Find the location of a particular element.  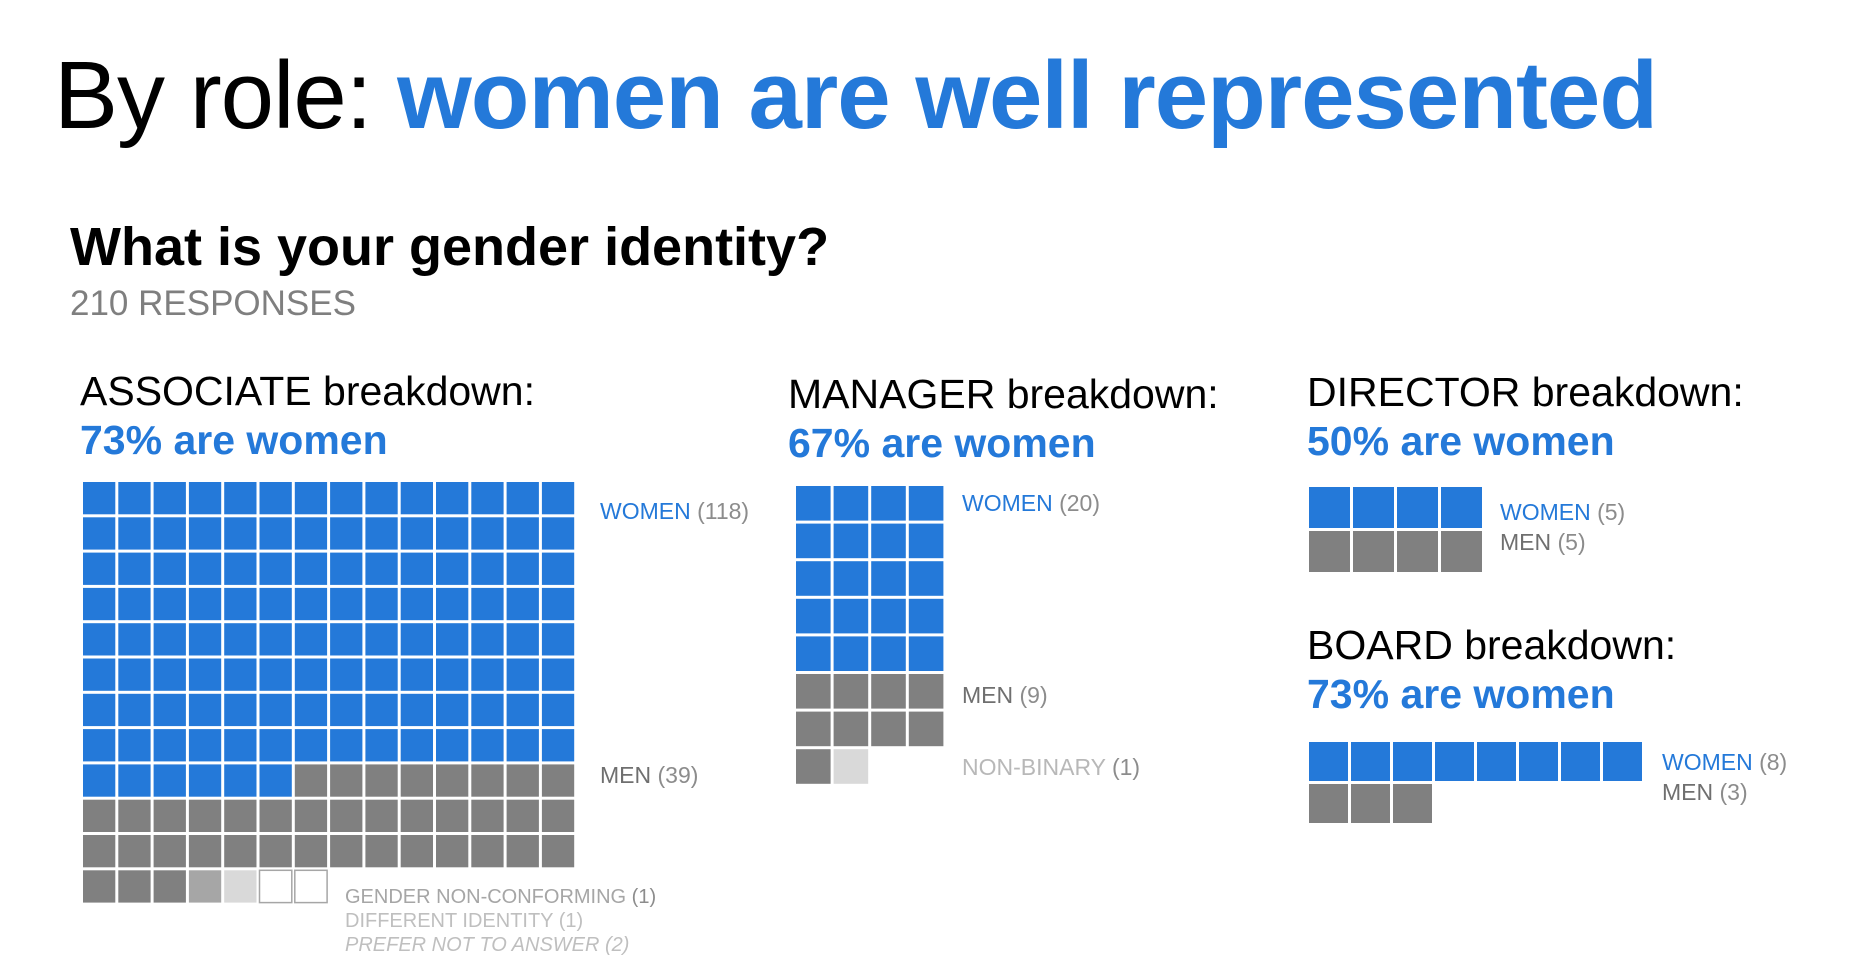

director-women-label: WOMEN (5) is located at coordinates (1562, 512).